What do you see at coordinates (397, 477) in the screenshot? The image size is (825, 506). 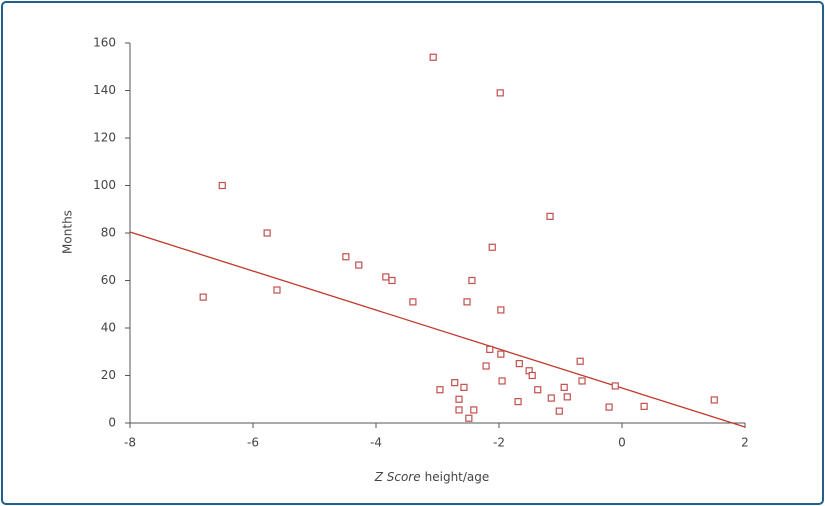 I see `x-axis-label-italic: Z Score` at bounding box center [397, 477].